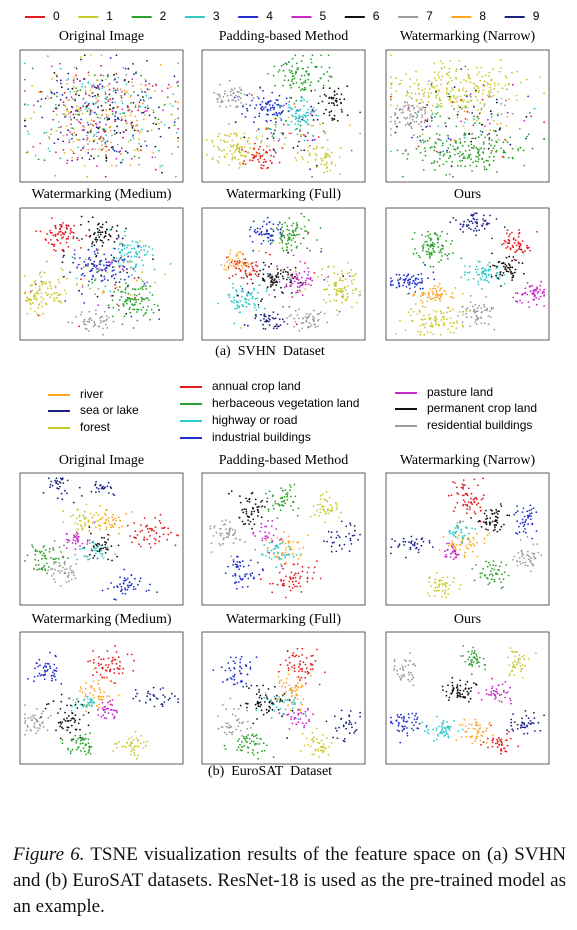 The image size is (577, 930). What do you see at coordinates (467, 116) in the screenshot?
I see `scatter-cloud` at bounding box center [467, 116].